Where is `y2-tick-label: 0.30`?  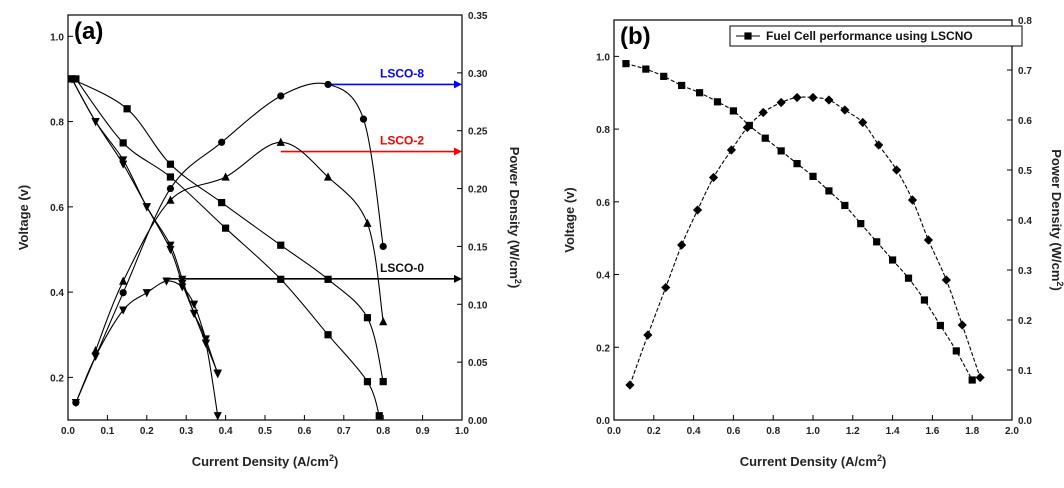 y2-tick-label: 0.30 is located at coordinates (478, 74).